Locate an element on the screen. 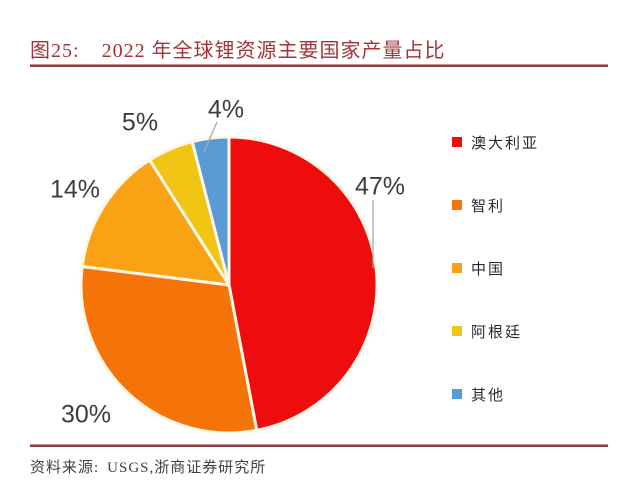 This screenshot has width=640, height=500. data-label-argentina: 5% is located at coordinates (140, 122).